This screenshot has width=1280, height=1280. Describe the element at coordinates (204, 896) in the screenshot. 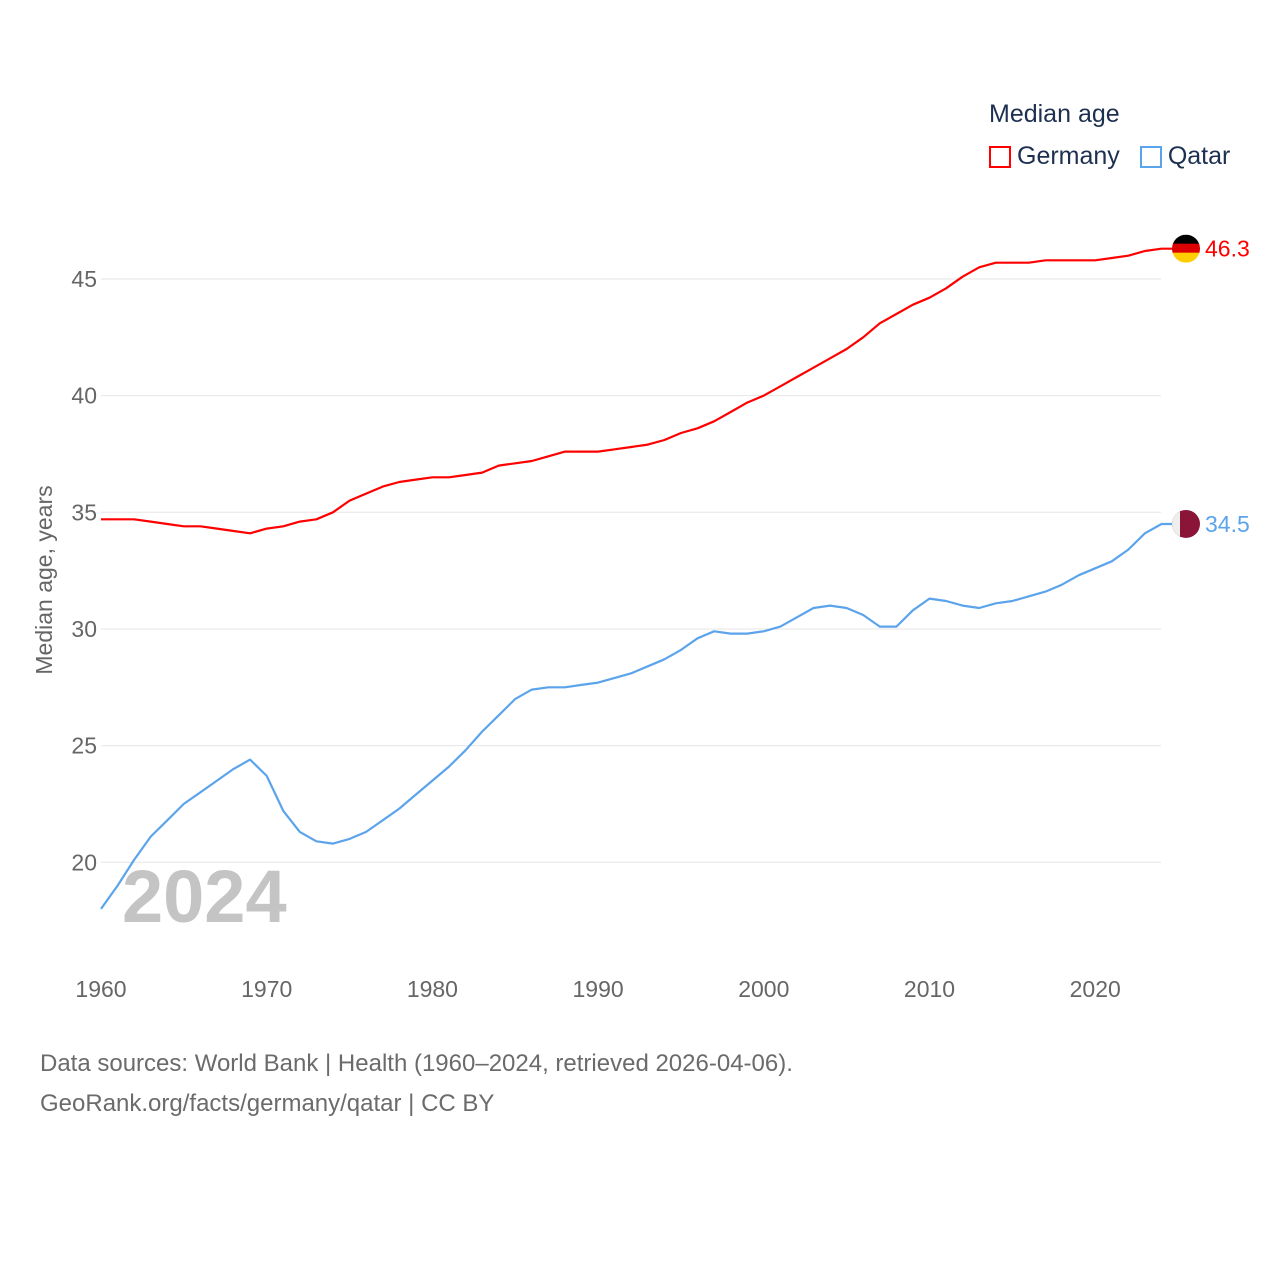

I see `year-watermark: 2024` at that location.